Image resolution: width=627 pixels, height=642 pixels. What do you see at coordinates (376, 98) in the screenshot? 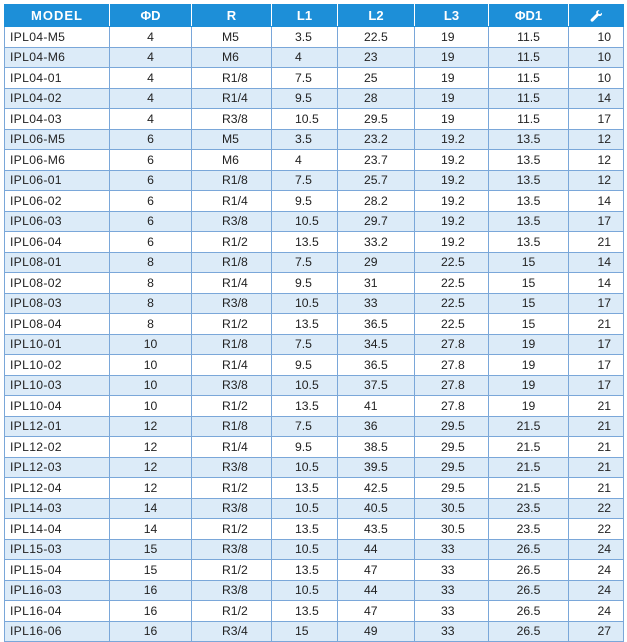
I see `cell-l2: 28` at bounding box center [376, 98].